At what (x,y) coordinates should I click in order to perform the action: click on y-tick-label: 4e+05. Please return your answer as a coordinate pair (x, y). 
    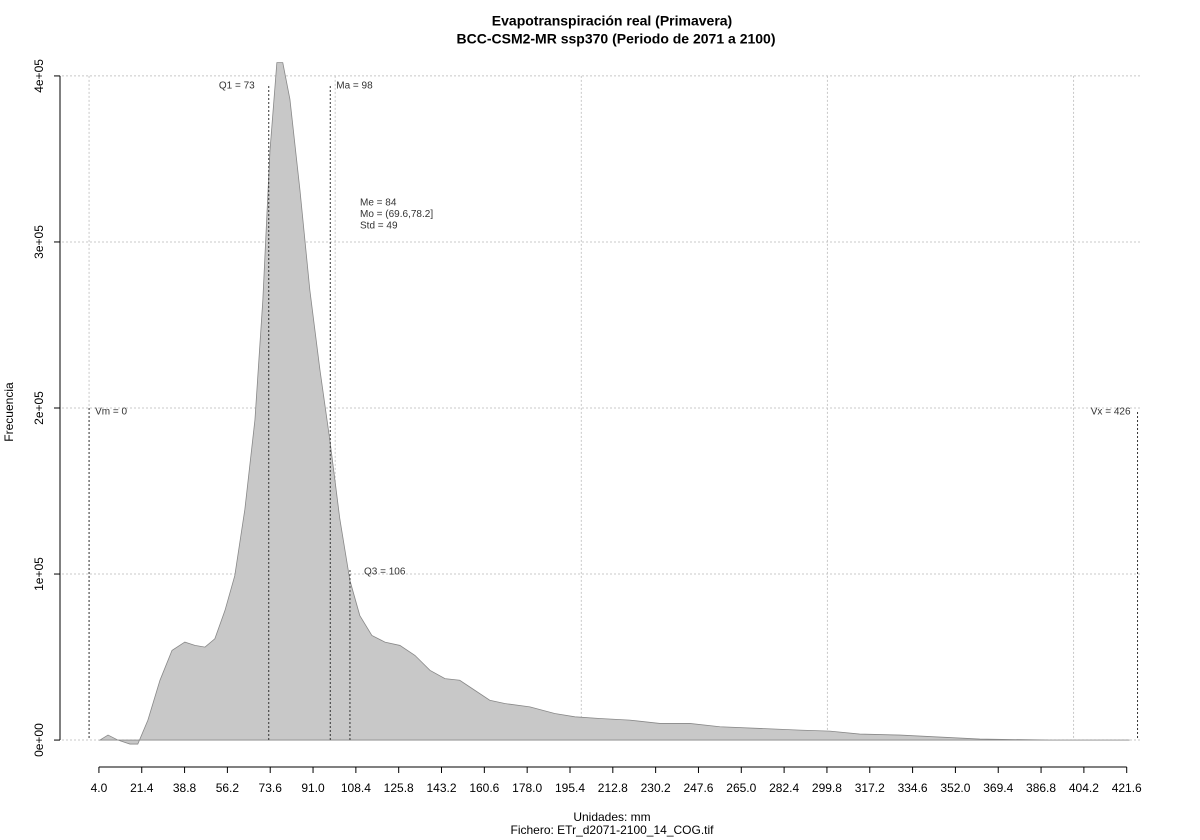
    Looking at the image, I should click on (39, 76).